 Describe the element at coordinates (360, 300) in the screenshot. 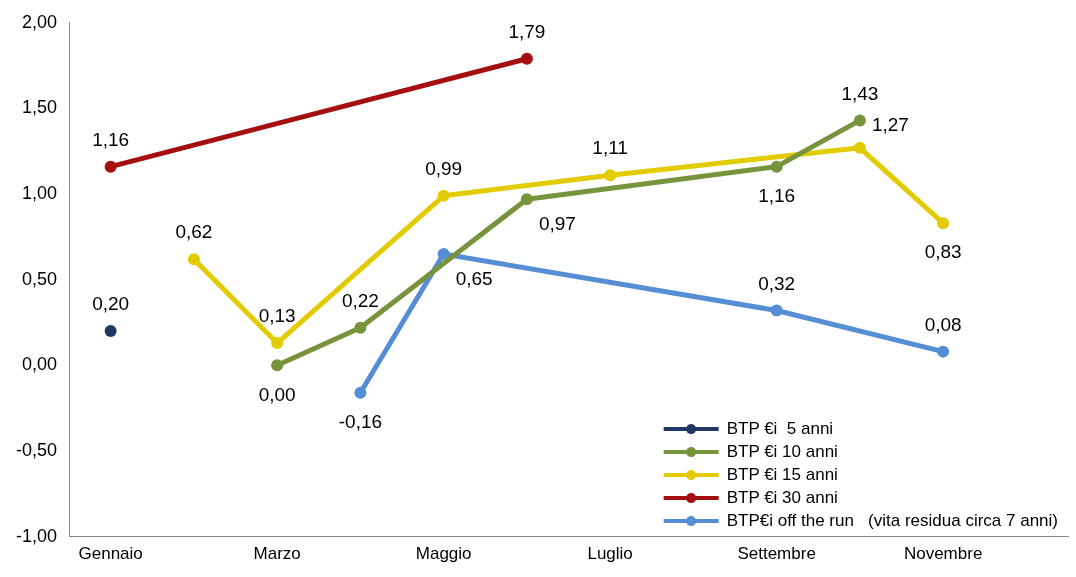

I see `data-label: 0,22` at that location.